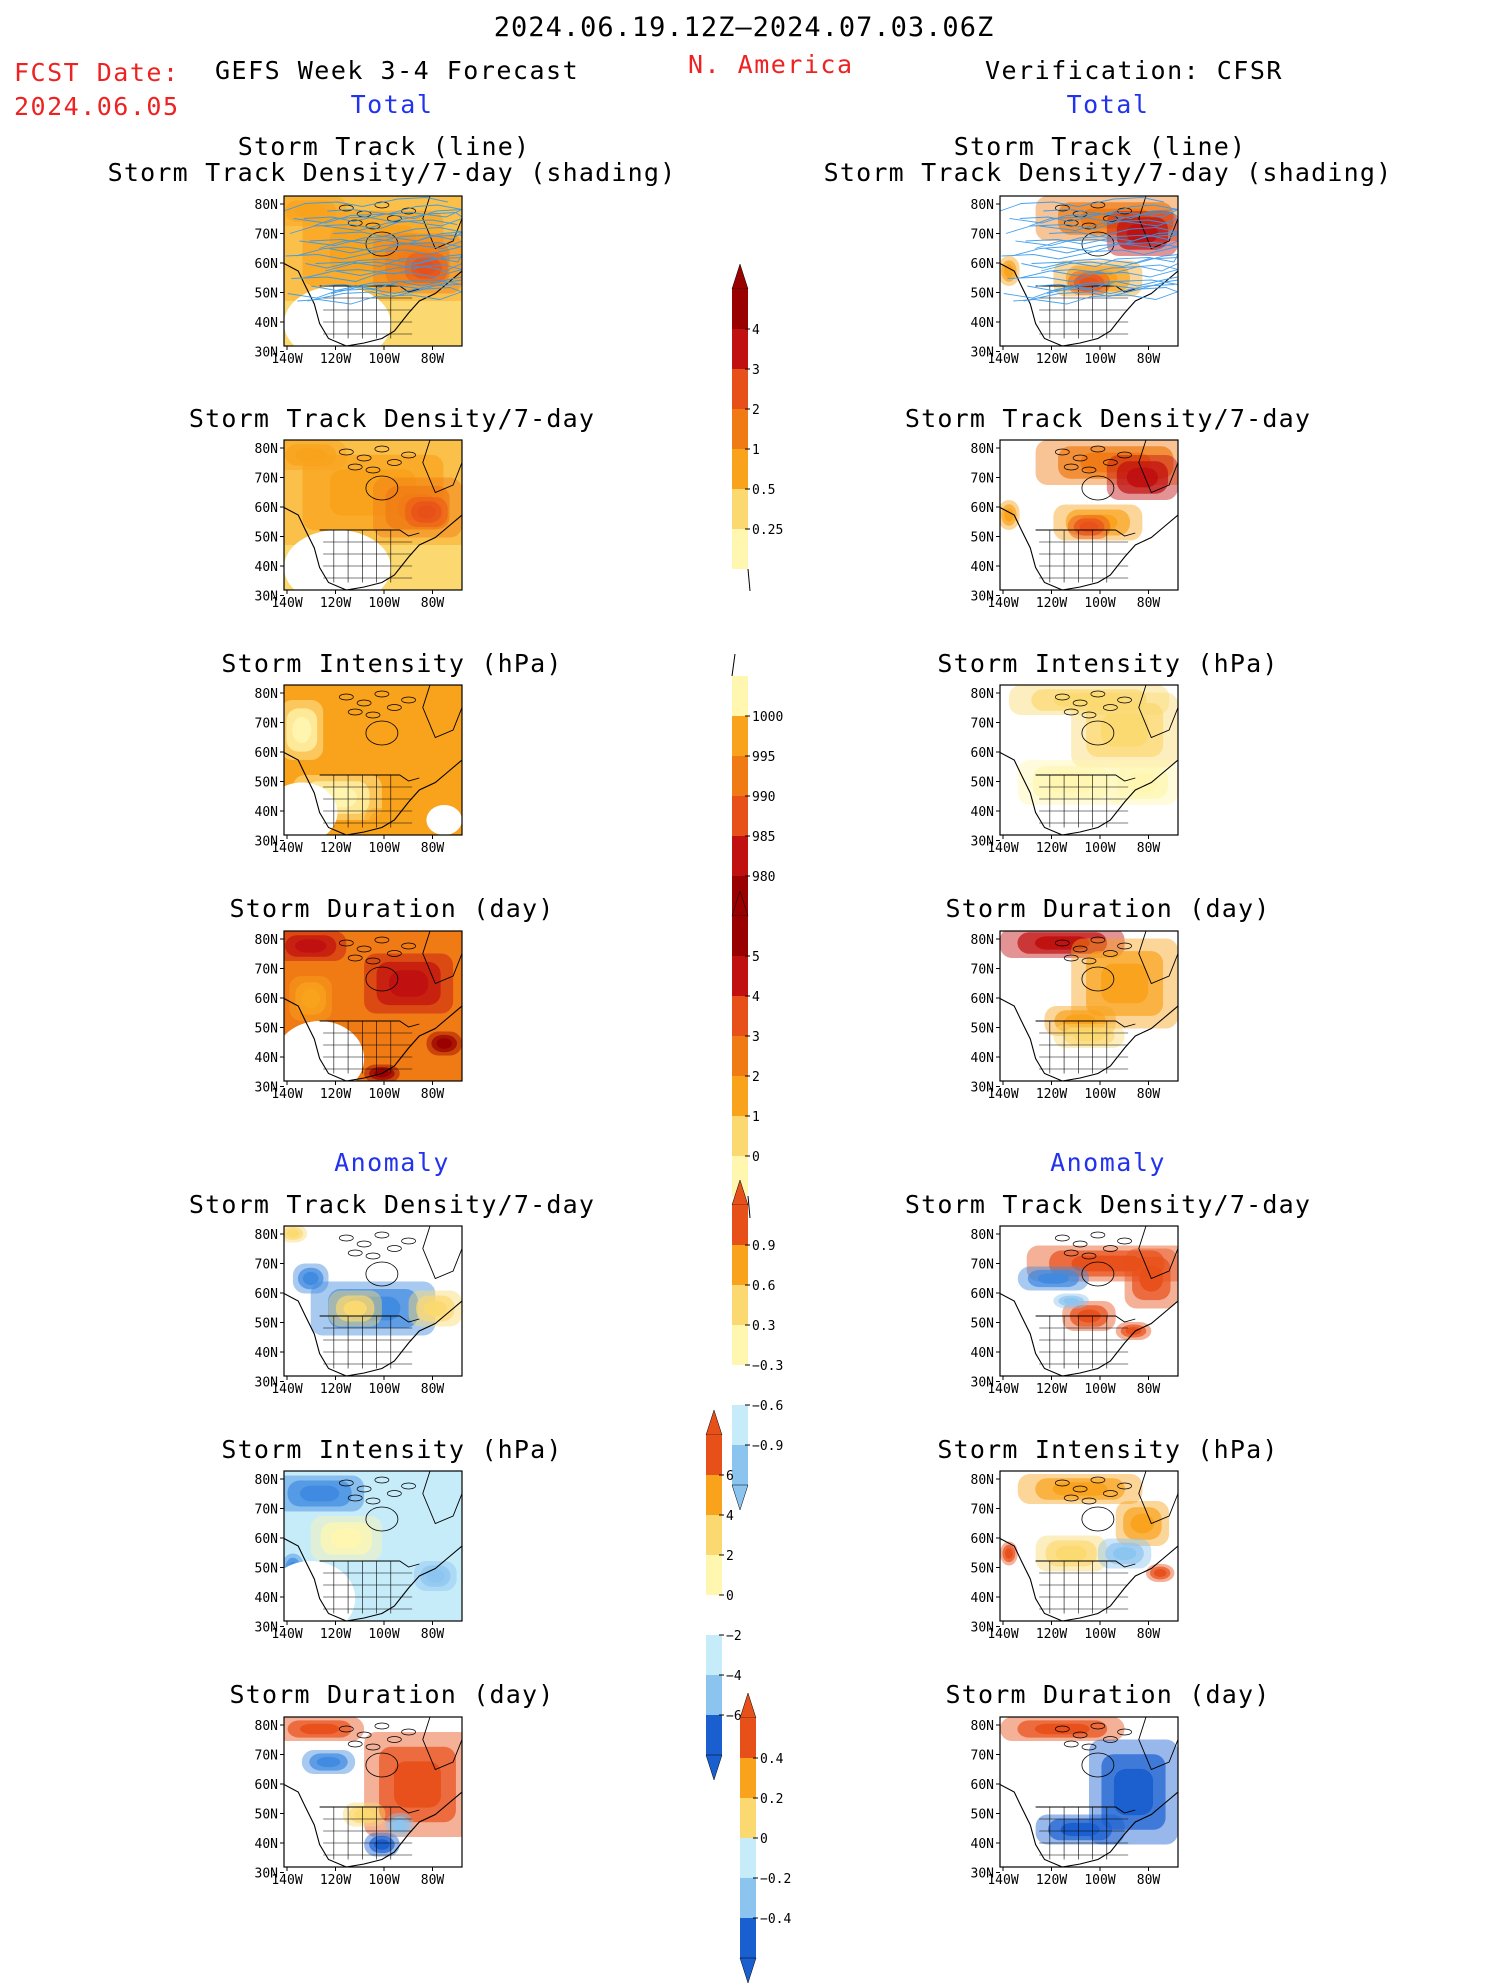 Image resolution: width=1487 pixels, height=1987 pixels. What do you see at coordinates (763, 757) in the screenshot?
I see `colorbar-tick-label: 995` at bounding box center [763, 757].